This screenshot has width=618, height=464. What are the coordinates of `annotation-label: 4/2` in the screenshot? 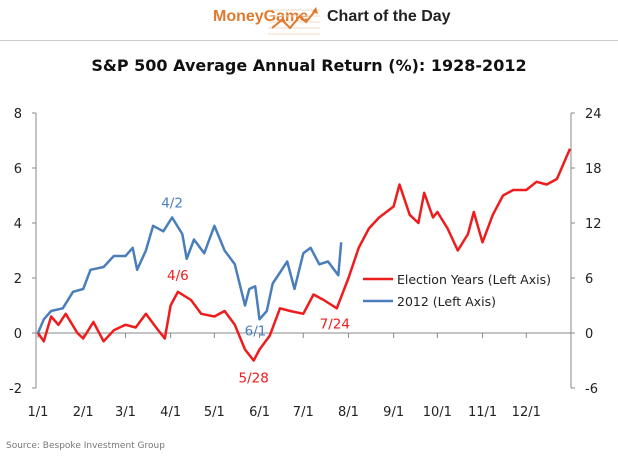 It's located at (172, 204).